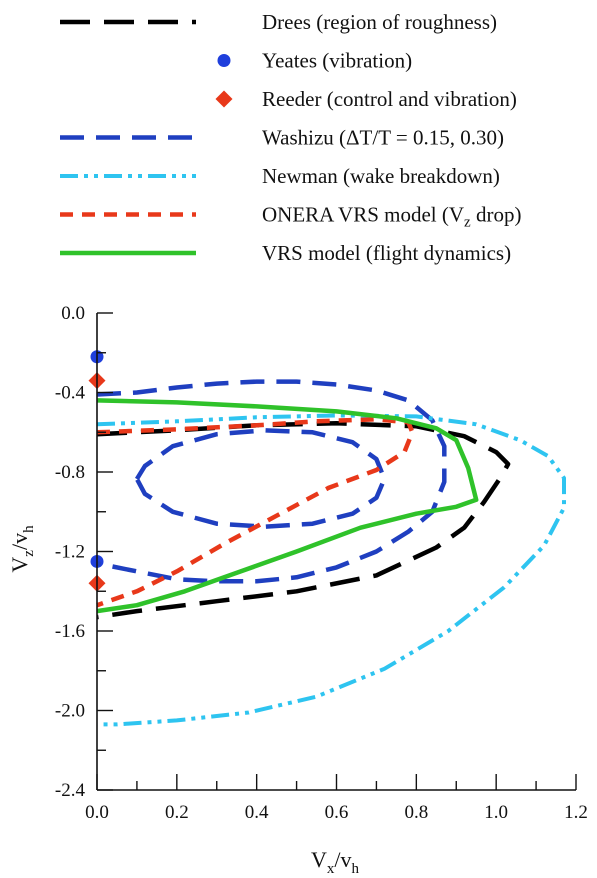 The height and width of the screenshot is (878, 597). Describe the element at coordinates (19, 541) in the screenshot. I see `y-label-slash: /v` at that location.